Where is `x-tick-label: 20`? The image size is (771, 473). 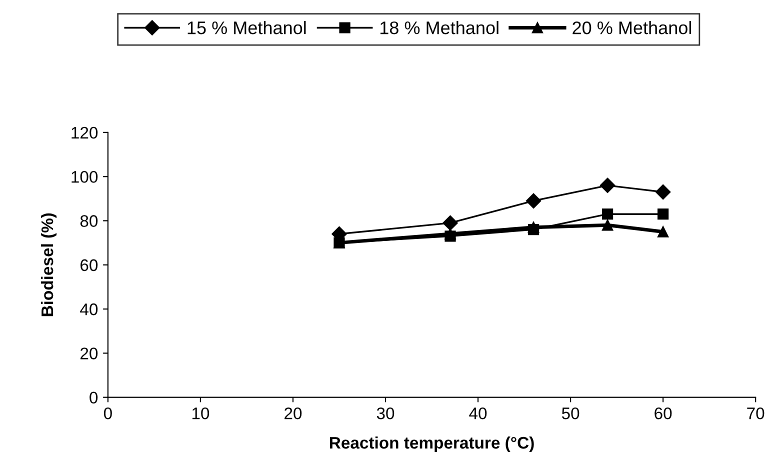 x-tick-label: 20 is located at coordinates (293, 413).